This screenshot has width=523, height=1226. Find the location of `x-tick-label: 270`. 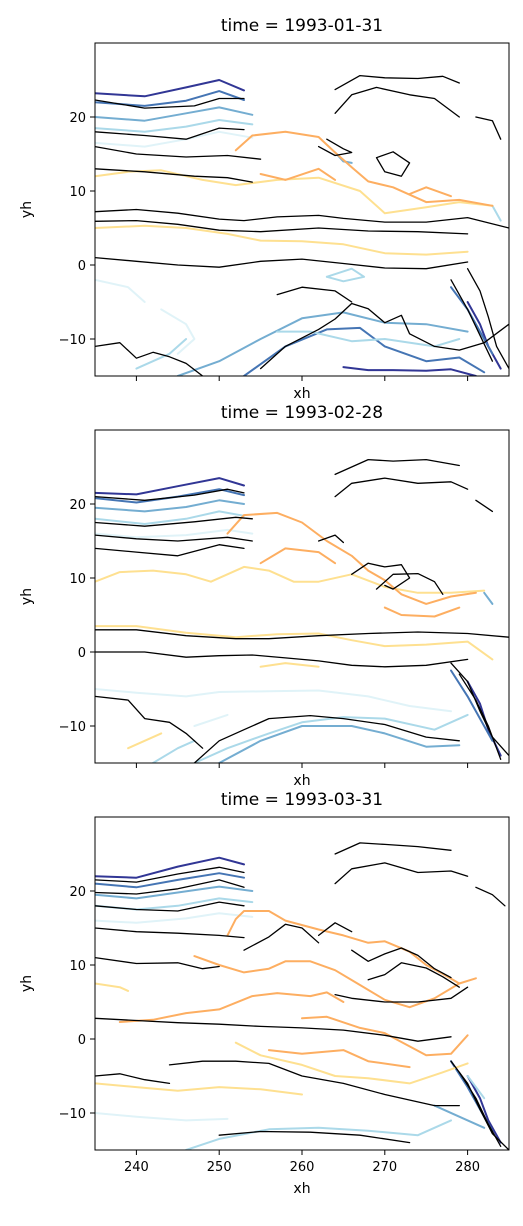

x-tick-label: 270 is located at coordinates (384, 1167).